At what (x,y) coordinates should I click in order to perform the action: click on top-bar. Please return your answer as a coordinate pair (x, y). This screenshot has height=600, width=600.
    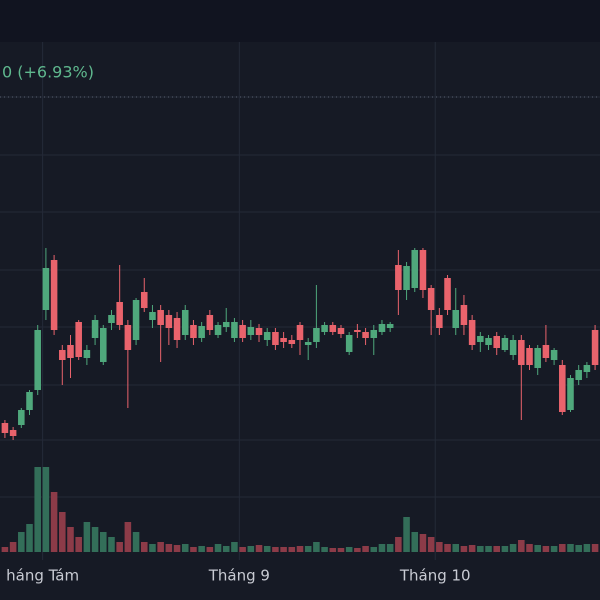
    Looking at the image, I should click on (300, 21).